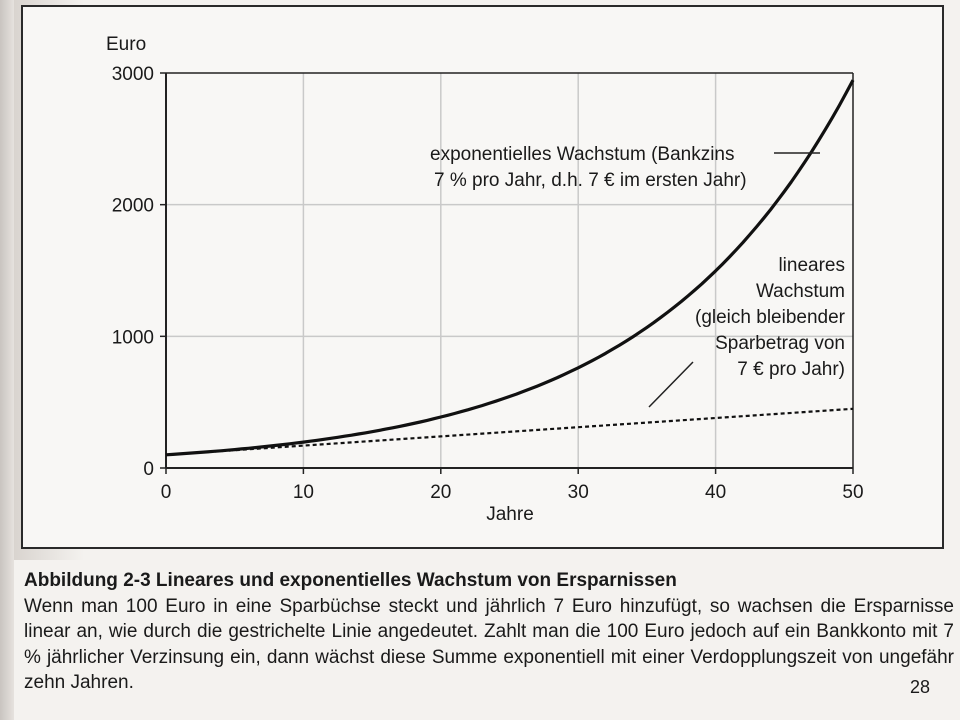 Image resolution: width=960 pixels, height=720 pixels. What do you see at coordinates (126, 44) in the screenshot?
I see `y-axis-label: Euro` at bounding box center [126, 44].